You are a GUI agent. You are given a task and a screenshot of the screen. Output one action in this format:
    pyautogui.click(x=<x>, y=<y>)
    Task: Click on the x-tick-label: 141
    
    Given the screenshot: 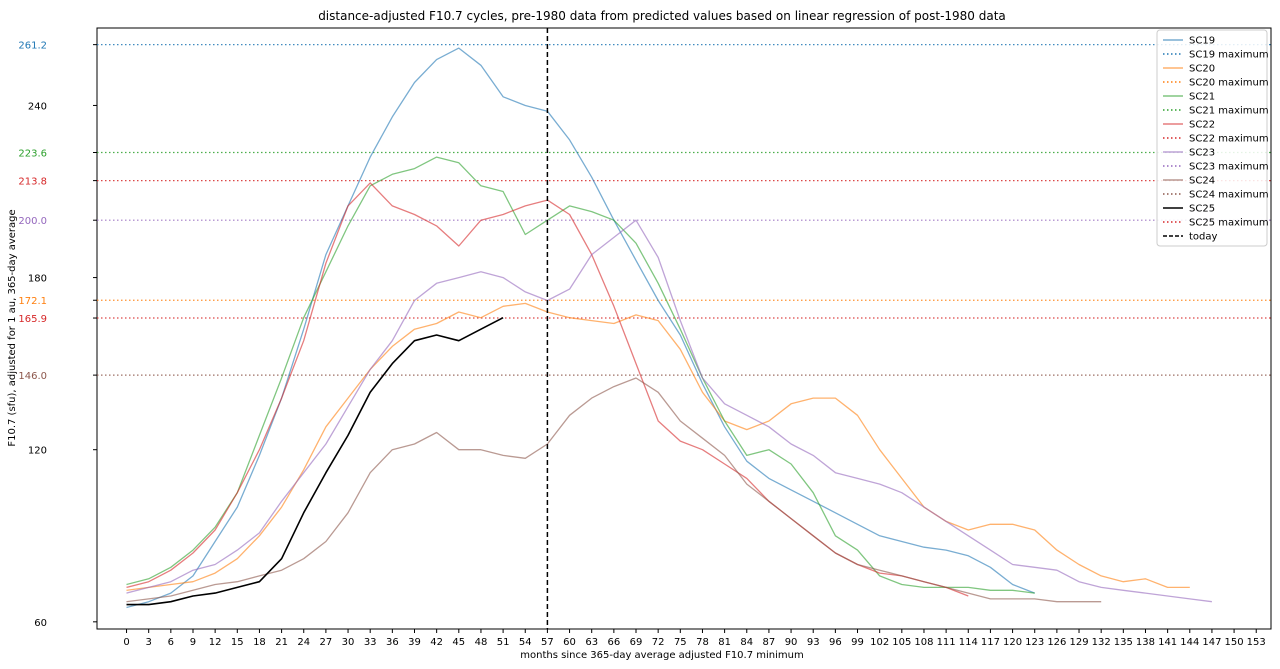 What is the action you would take?
    pyautogui.click(x=1167, y=642)
    